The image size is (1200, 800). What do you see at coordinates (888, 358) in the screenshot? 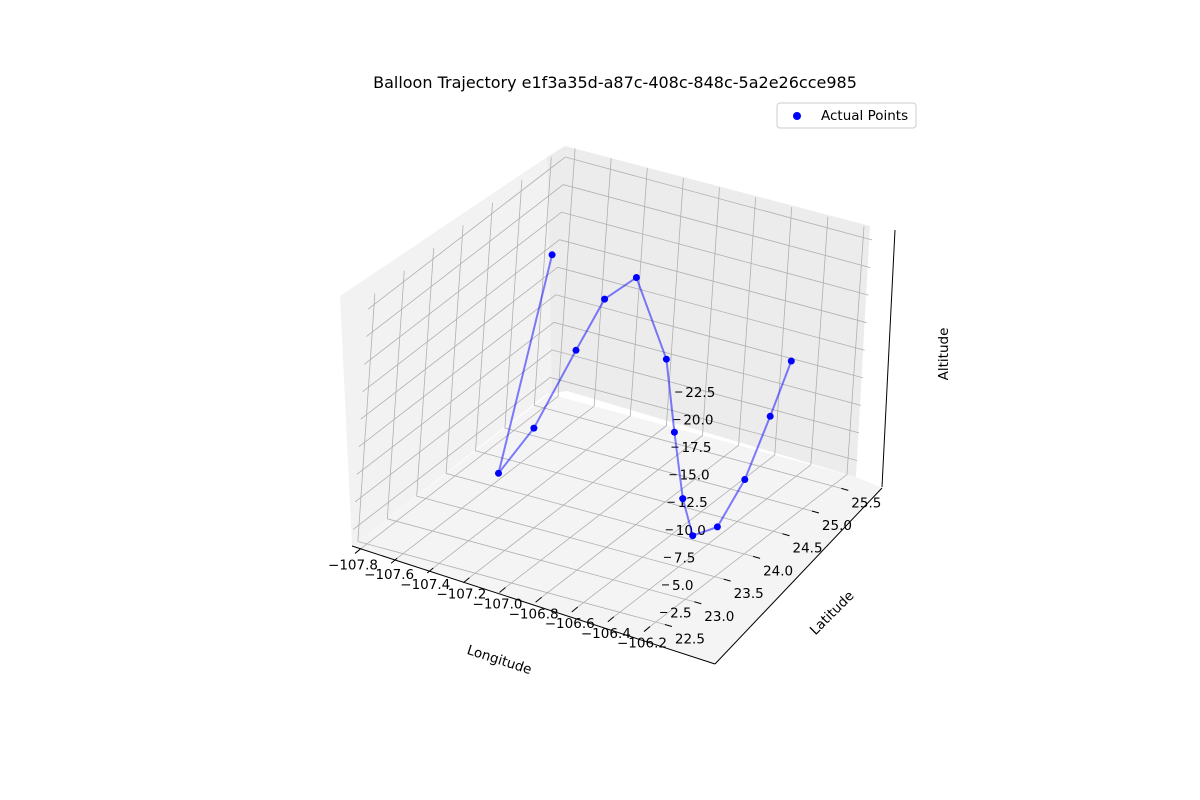
I see `z-axis-line` at bounding box center [888, 358].